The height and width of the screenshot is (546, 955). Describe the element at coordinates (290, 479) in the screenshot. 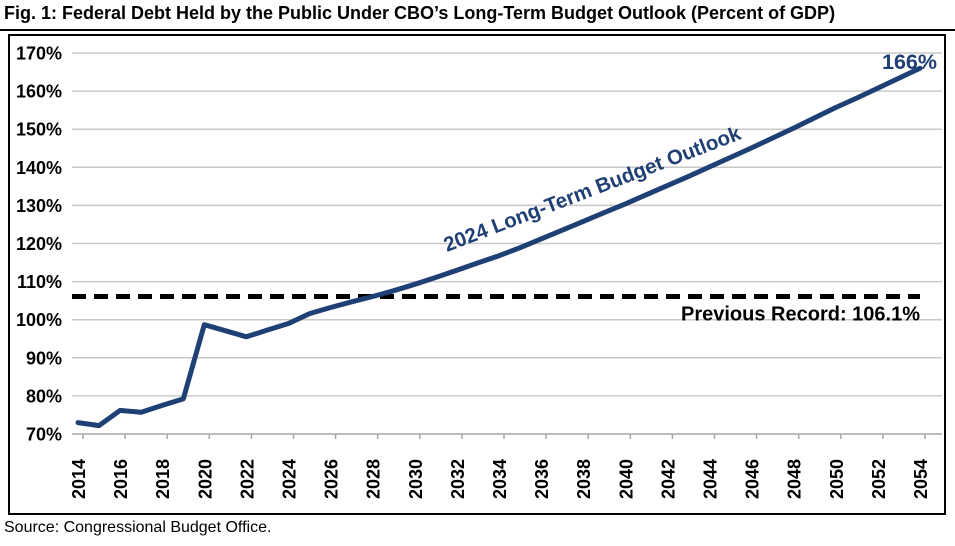

I see `x-tick-label: 2024` at that location.